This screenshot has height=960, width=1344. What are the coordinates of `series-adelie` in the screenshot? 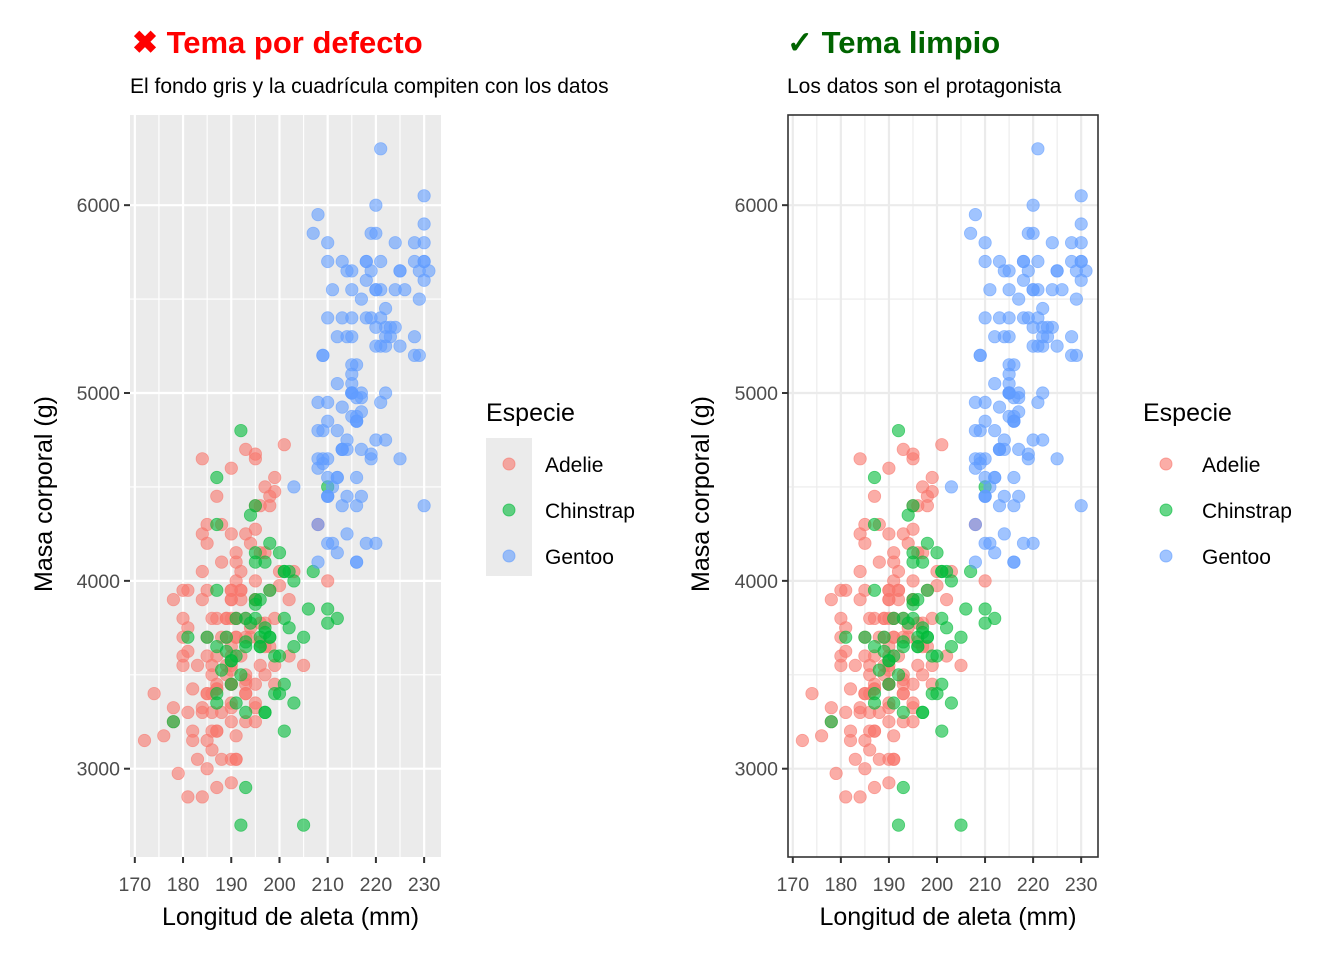 It's located at (893, 621).